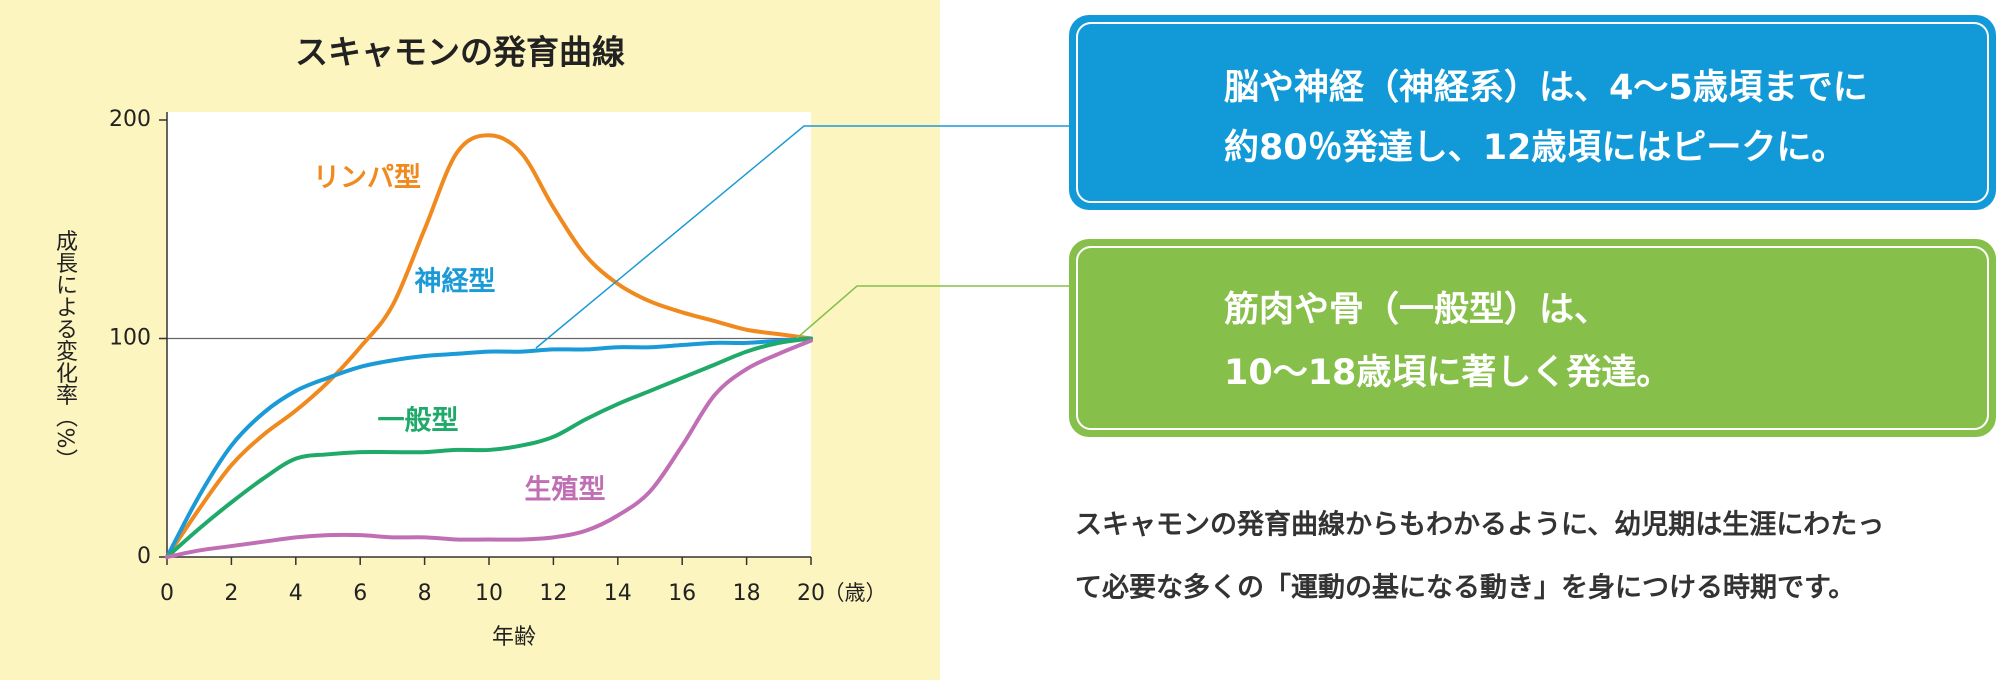 This screenshot has height=680, width=2000. Describe the element at coordinates (1479, 525) in the screenshot. I see `paragraph-line: スキャモンの発育曲線からもわかるように、幼児期は生涯にわたっ` at that location.